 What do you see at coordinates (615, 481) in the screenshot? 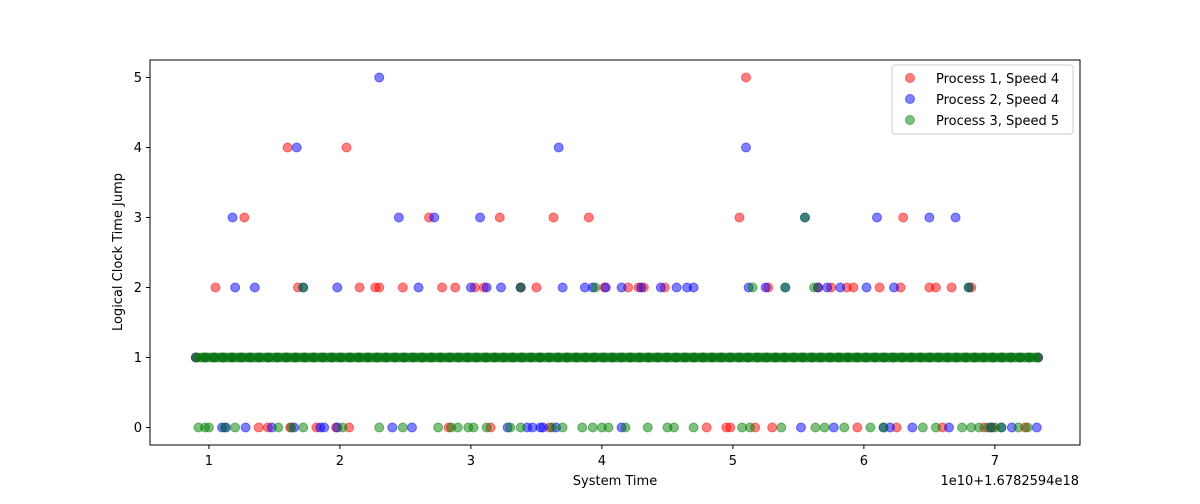
I see `x-axis-label: System Time` at bounding box center [615, 481].